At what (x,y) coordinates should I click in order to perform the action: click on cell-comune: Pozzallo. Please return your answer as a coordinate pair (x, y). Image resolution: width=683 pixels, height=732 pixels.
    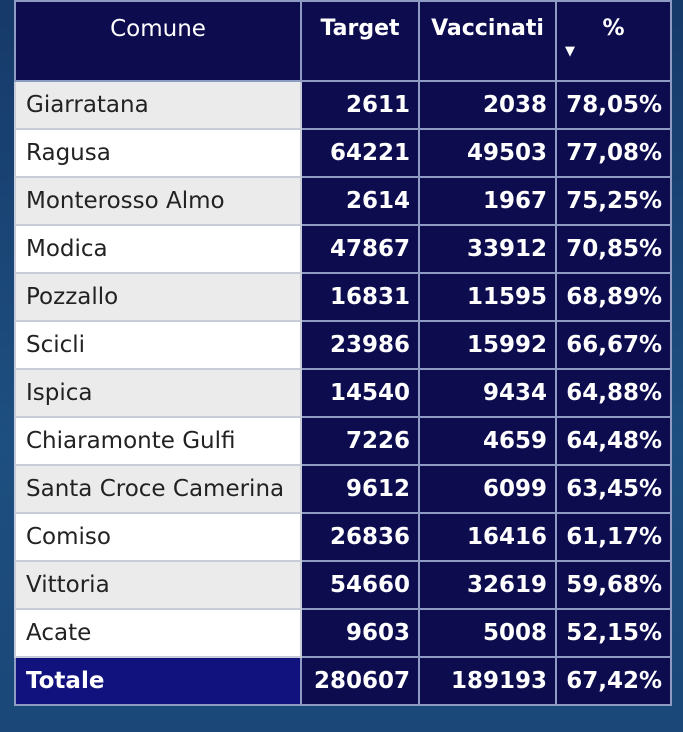
    Looking at the image, I should click on (158, 297).